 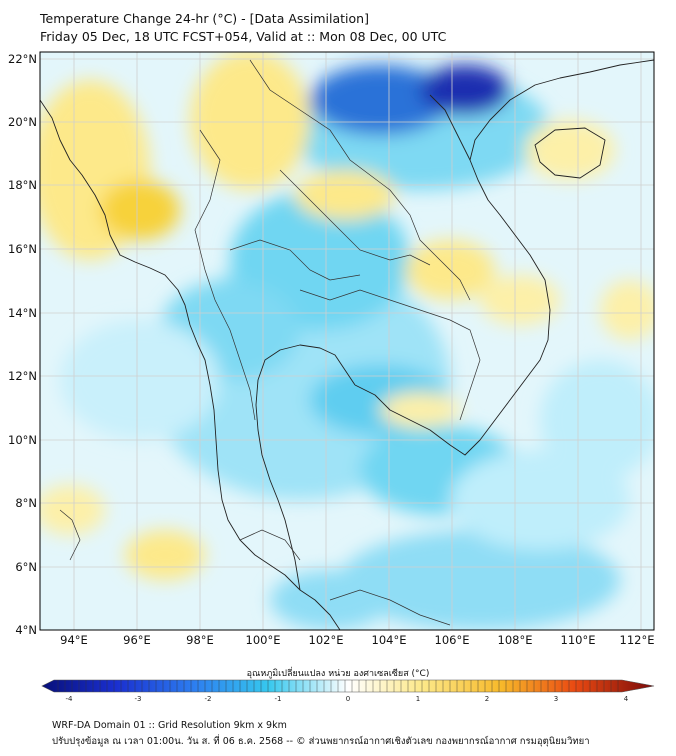 What do you see at coordinates (326, 640) in the screenshot?
I see `lon-label: 102°E` at bounding box center [326, 640].